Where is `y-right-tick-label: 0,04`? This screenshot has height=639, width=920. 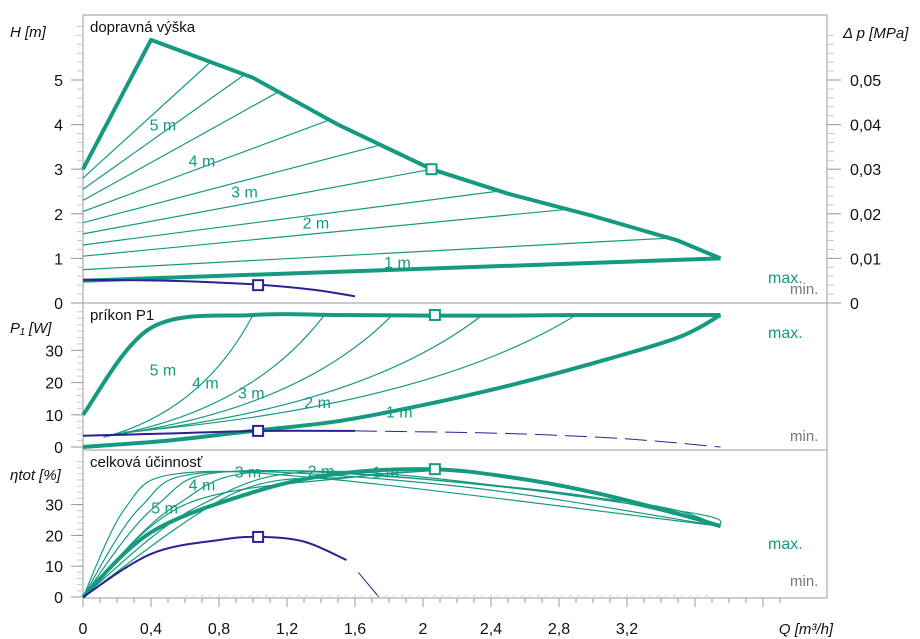 y-right-tick-label: 0,04 is located at coordinates (865, 126).